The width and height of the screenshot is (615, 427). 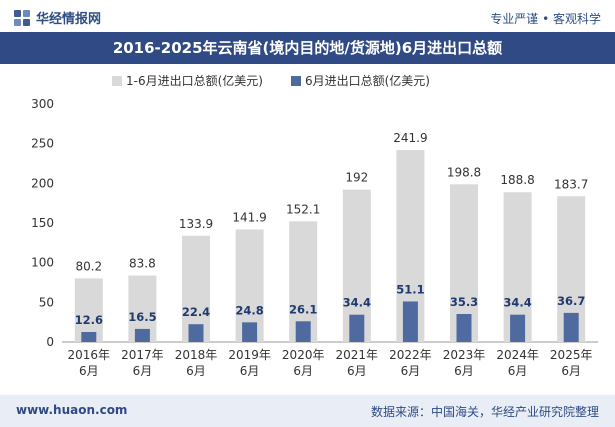 What do you see at coordinates (295, 80) in the screenshot?
I see `legend-swatch-june` at bounding box center [295, 80].